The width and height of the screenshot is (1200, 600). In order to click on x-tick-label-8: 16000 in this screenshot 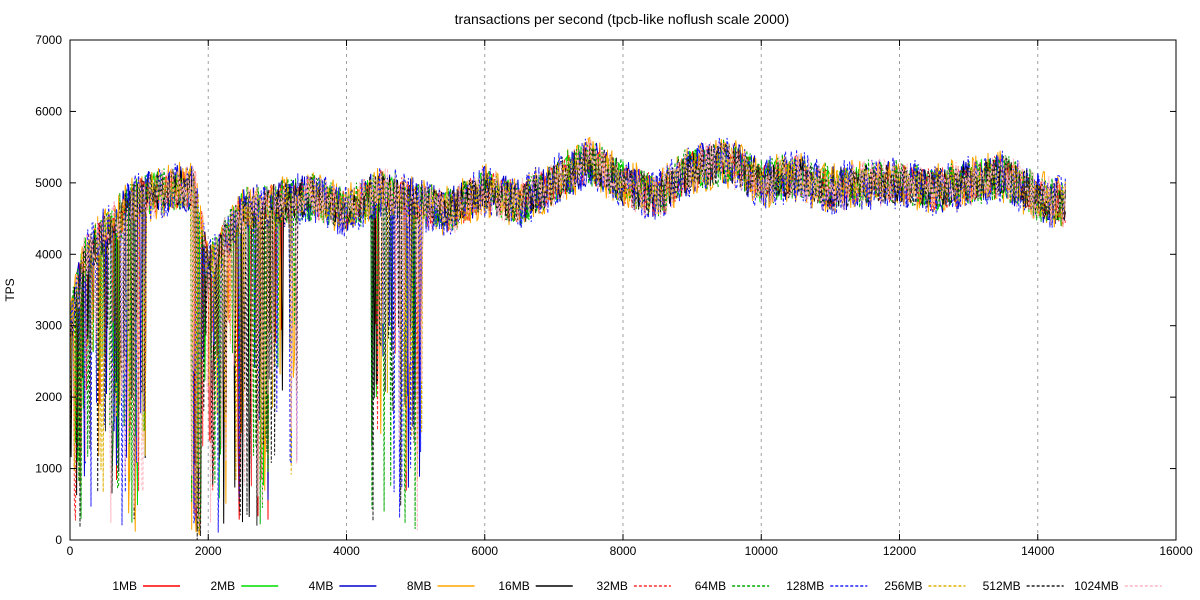, I will do `click(1176, 551)`.